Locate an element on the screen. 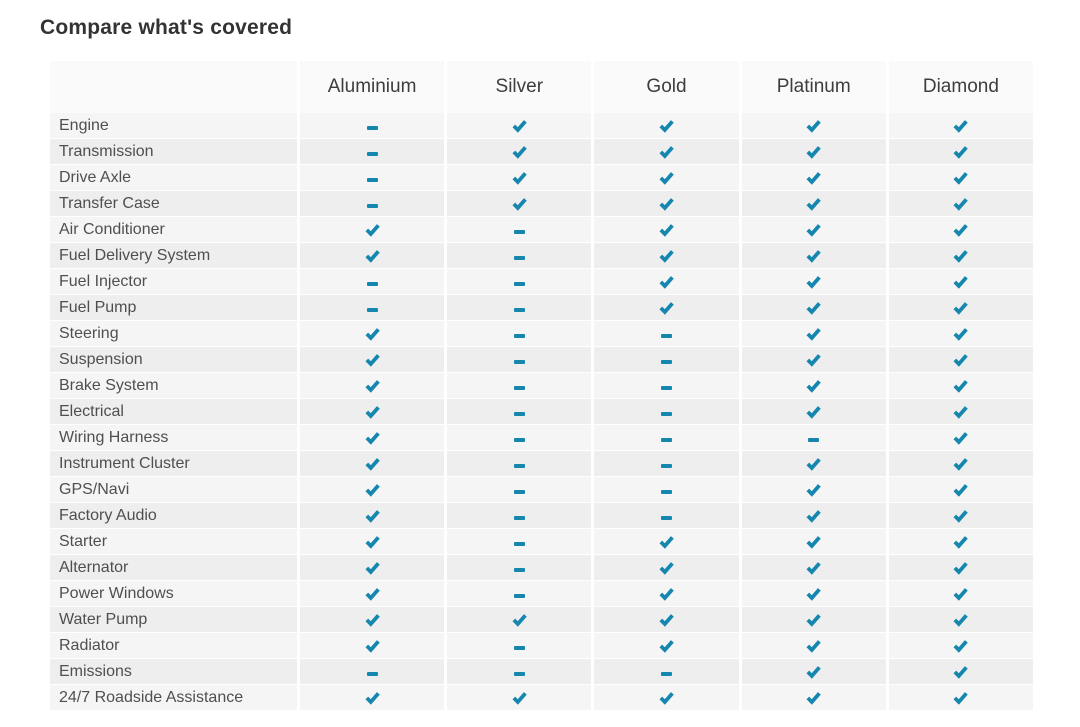 Image resolution: width=1080 pixels, height=727 pixels. row-label: Wiring Harness is located at coordinates (173, 437).